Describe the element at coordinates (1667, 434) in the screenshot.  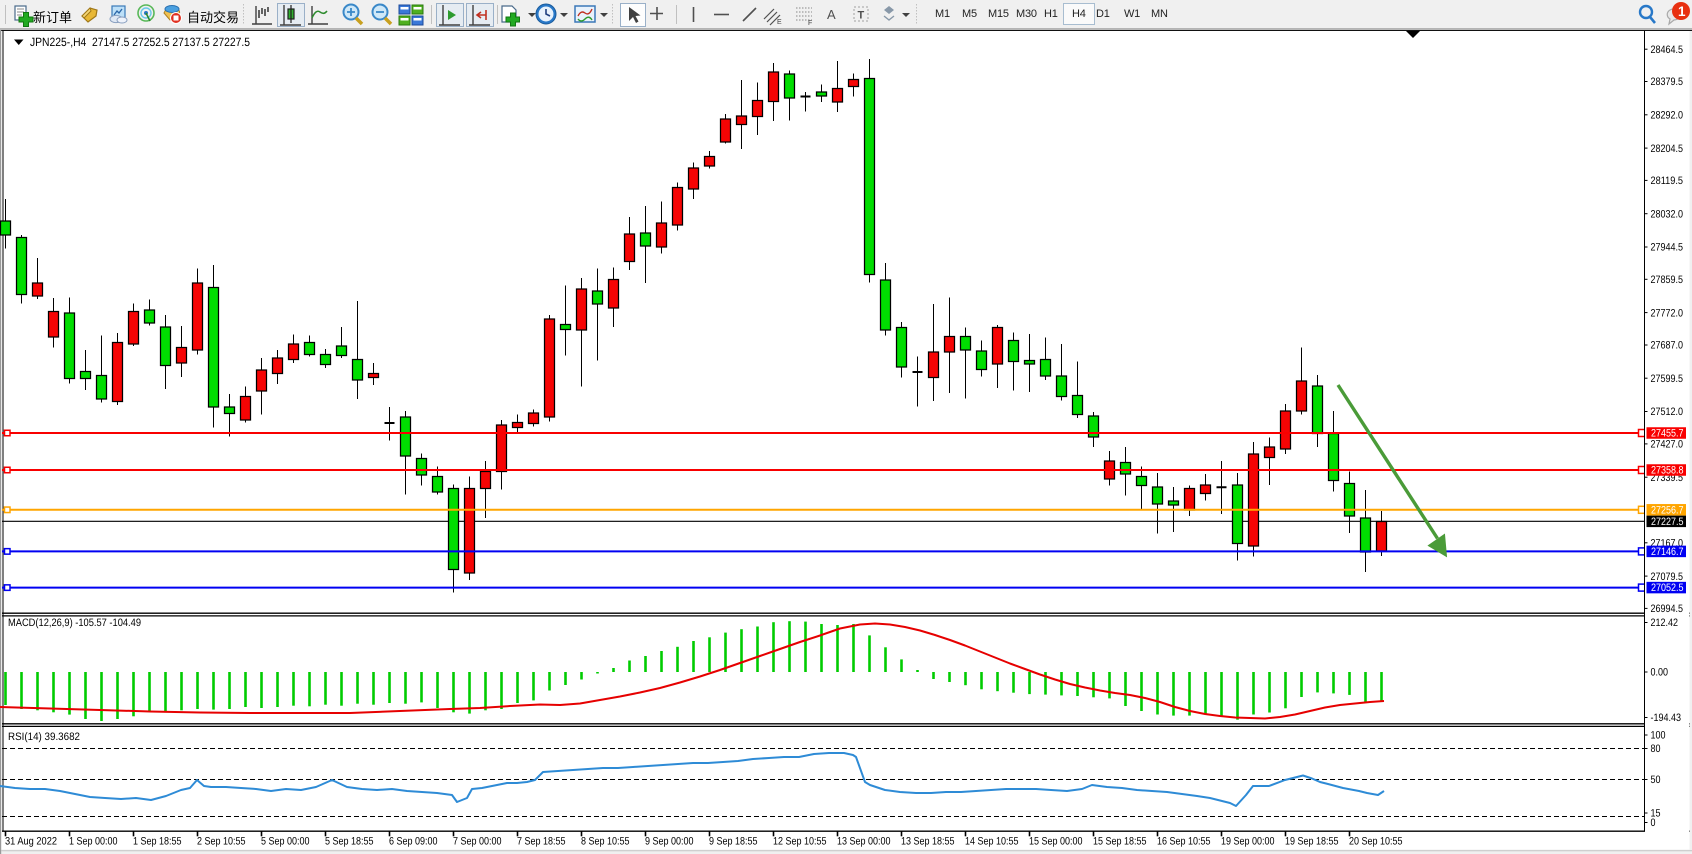
I see `svg-text: 27455.7` at that location.